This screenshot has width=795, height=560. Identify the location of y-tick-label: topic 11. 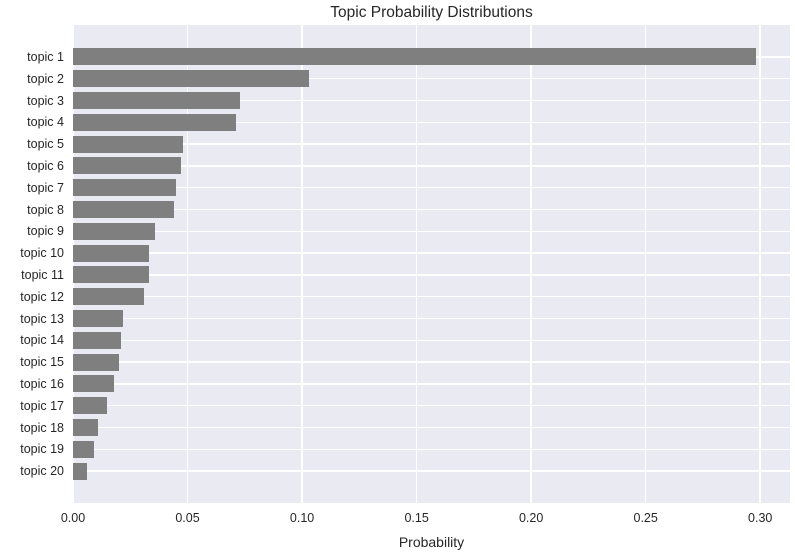
(42, 274).